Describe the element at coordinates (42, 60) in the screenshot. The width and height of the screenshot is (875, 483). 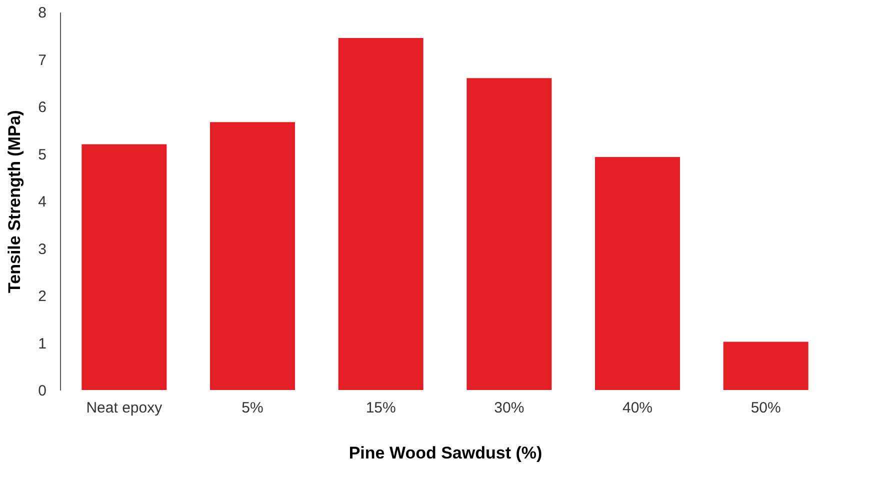
I see `y-tick-label: 7` at that location.